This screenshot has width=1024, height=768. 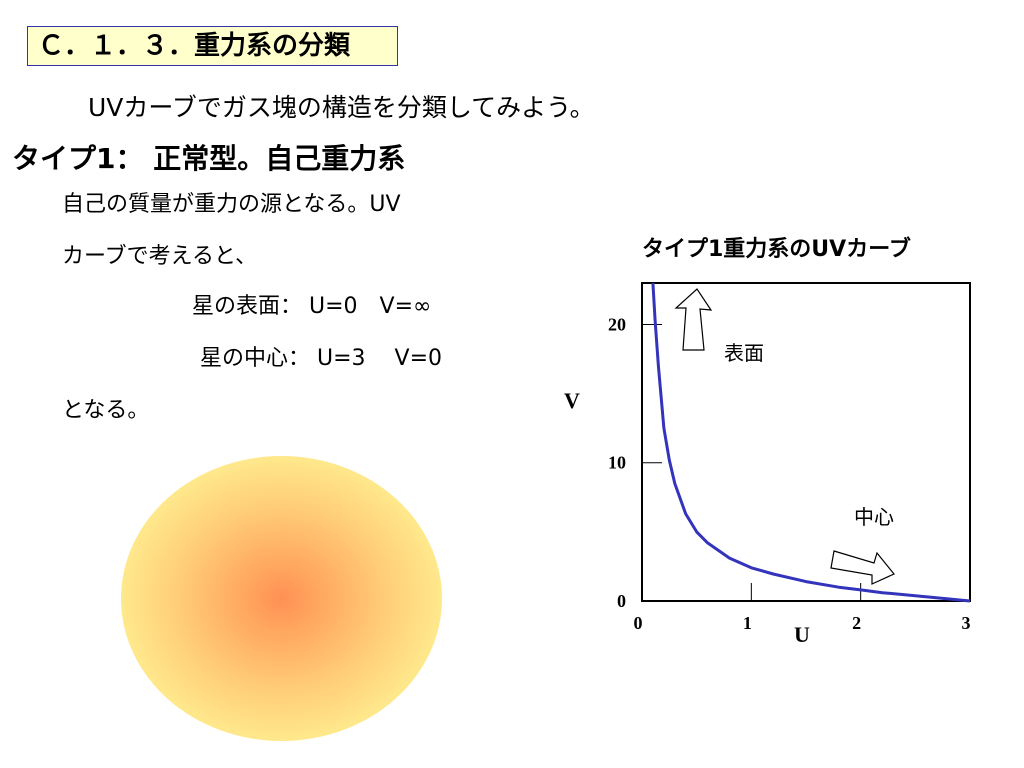 What do you see at coordinates (281, 598) in the screenshot?
I see `star-gradient-image` at bounding box center [281, 598].